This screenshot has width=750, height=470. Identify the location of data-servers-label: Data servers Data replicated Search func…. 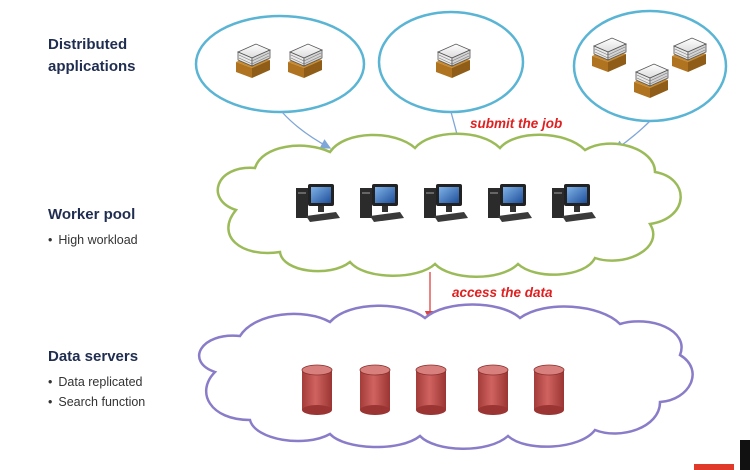
(96, 379).